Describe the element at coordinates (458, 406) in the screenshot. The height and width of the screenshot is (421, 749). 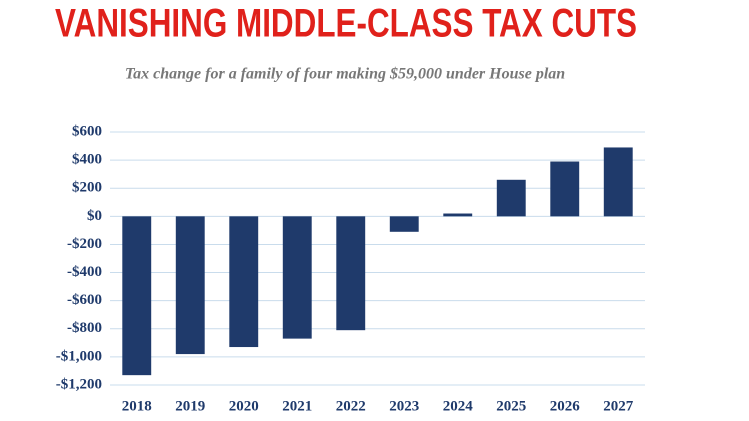
I see `x-tick-label: 2024` at that location.